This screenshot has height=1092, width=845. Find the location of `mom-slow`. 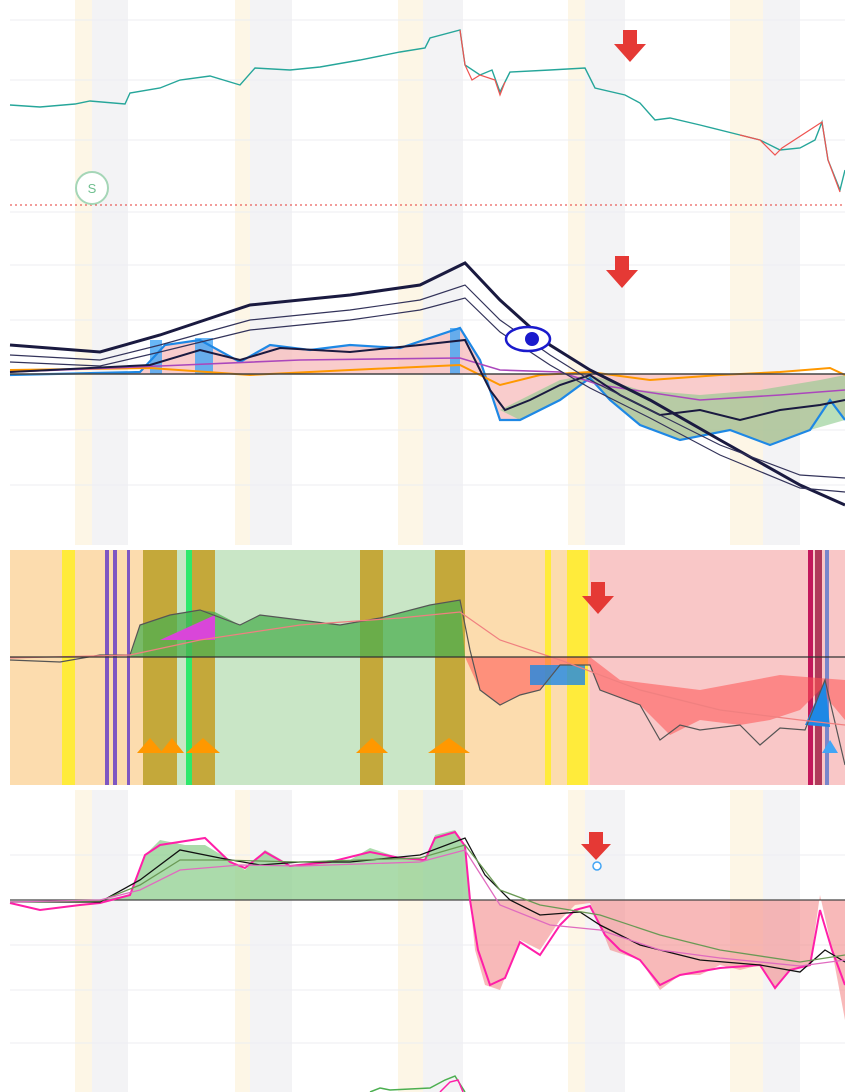

mom-slow is located at coordinates (427, 903).